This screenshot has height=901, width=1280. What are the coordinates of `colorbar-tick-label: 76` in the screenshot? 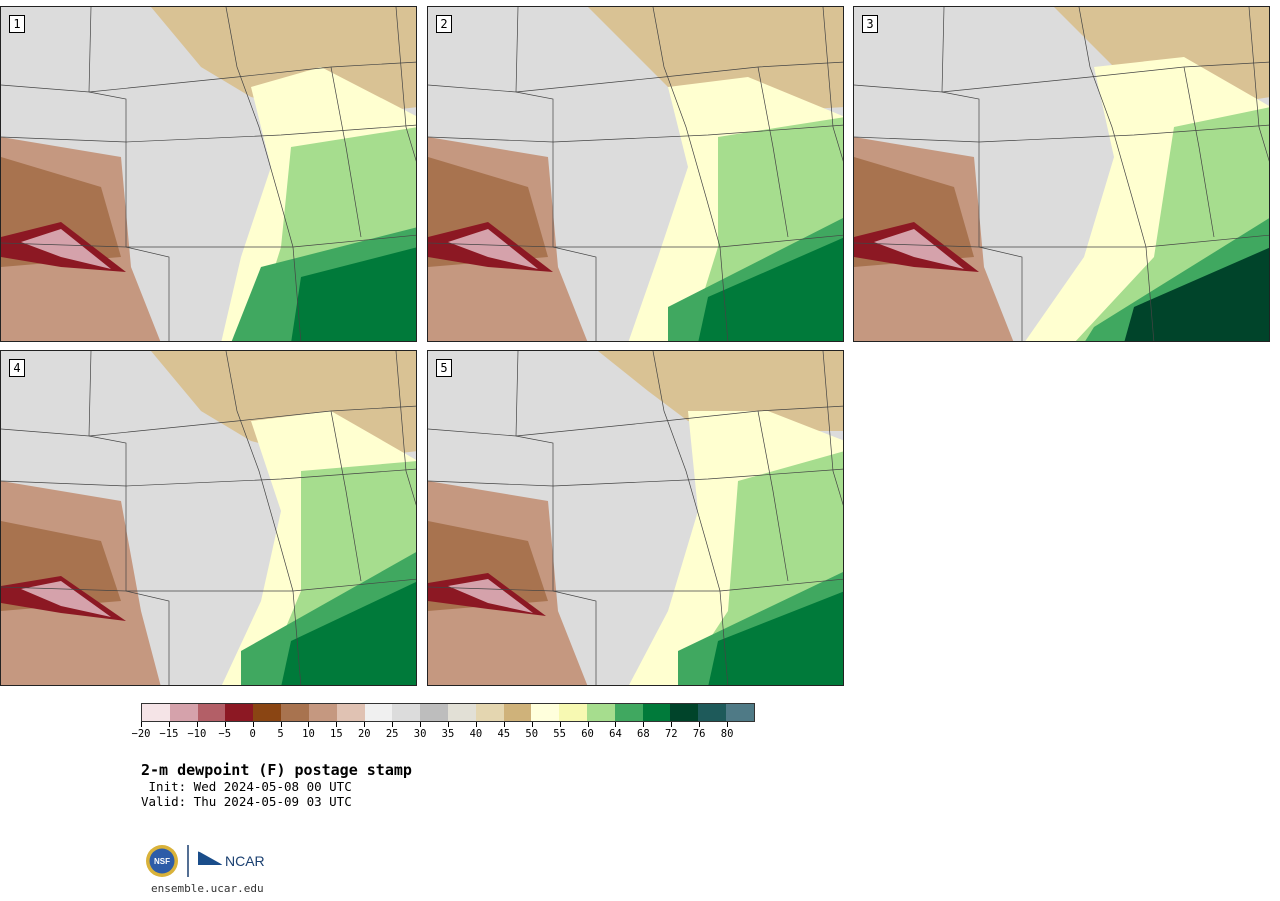 It's located at (699, 734).